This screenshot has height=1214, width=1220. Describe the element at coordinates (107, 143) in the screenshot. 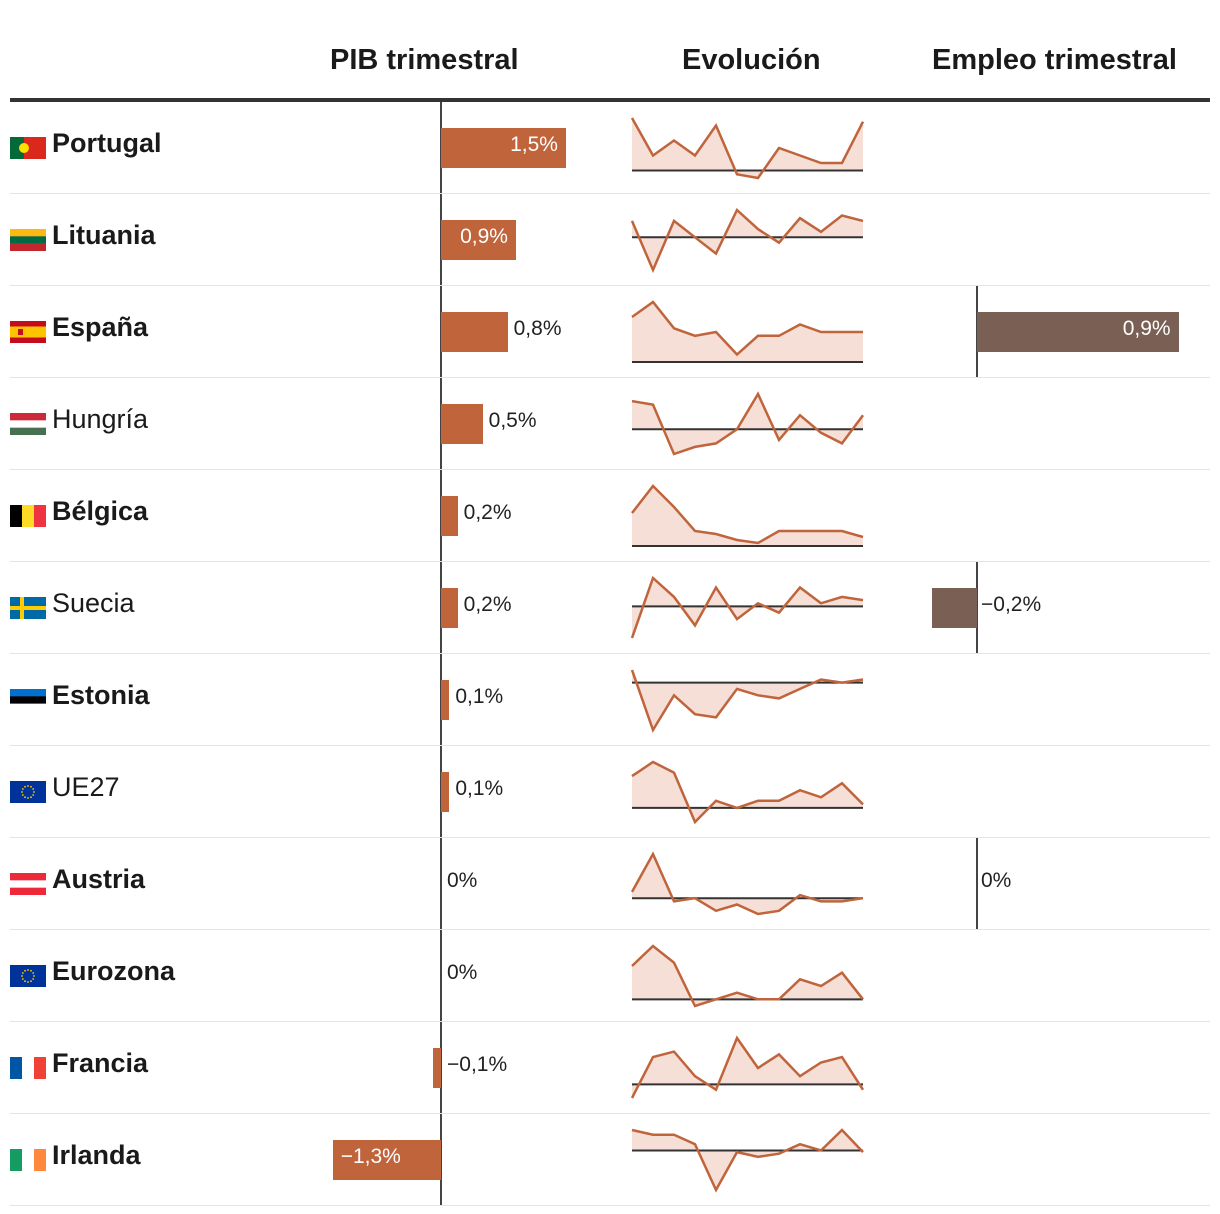

I see `country-label: Portugal` at that location.